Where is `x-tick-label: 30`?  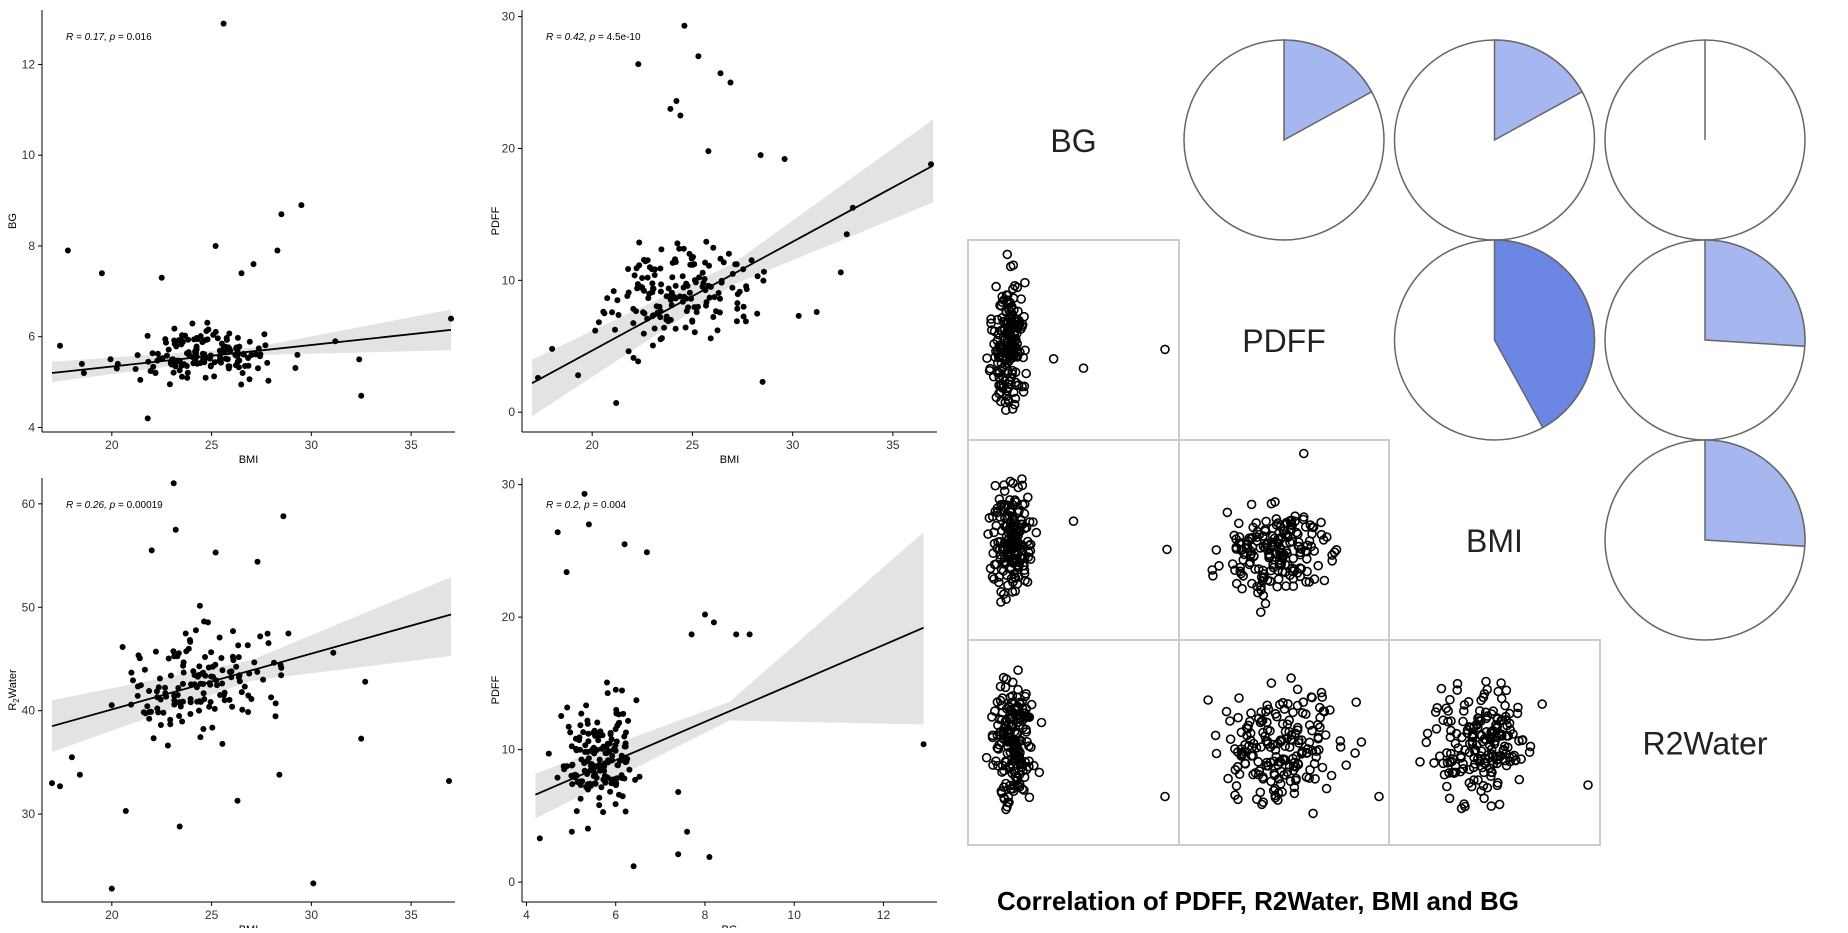 x-tick-label: 30 is located at coordinates (312, 445).